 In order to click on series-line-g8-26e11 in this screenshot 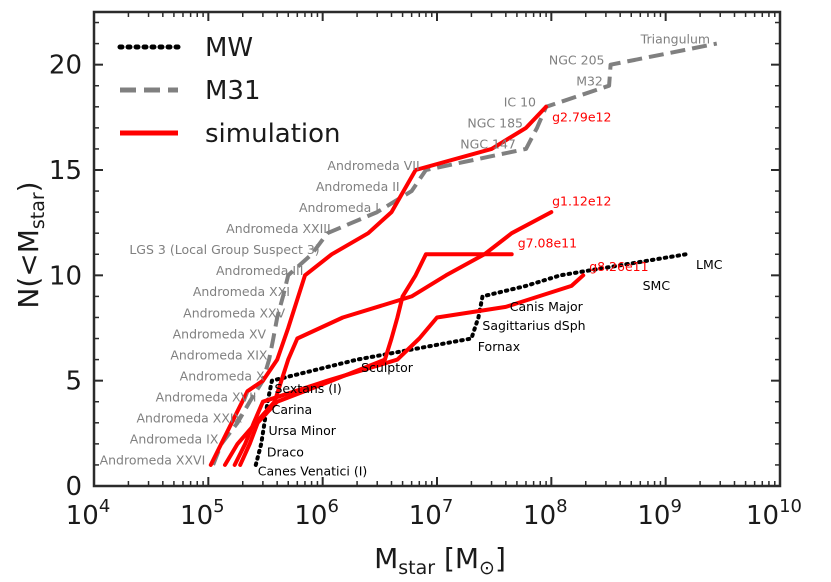, I will do `click(409, 370)`.